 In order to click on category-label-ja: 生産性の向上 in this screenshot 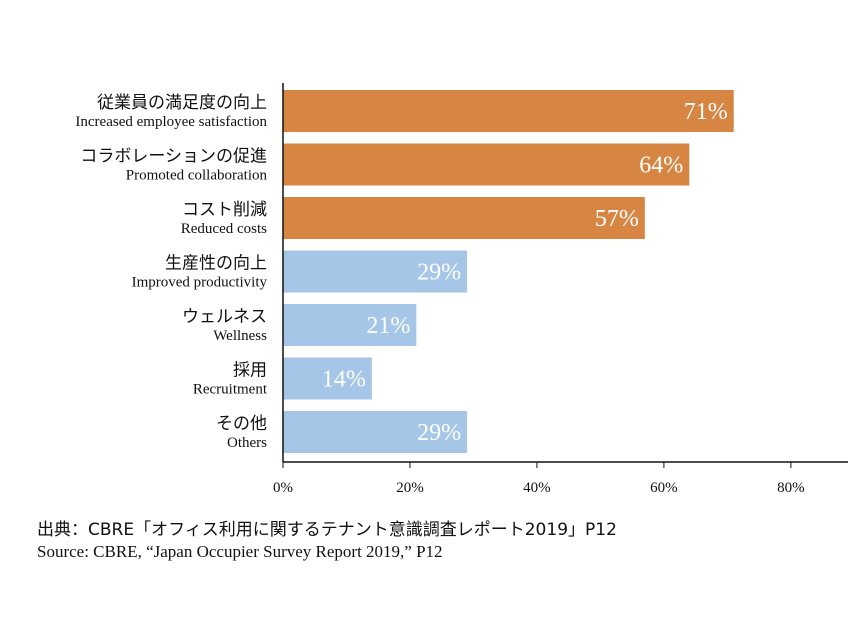, I will do `click(216, 264)`.